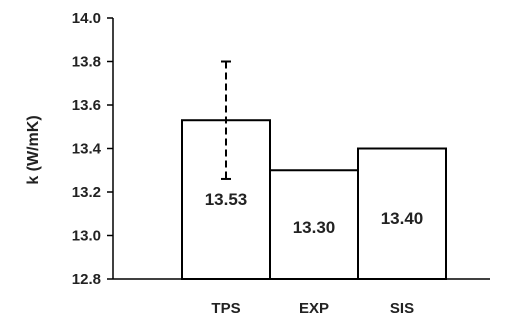 The width and height of the screenshot is (510, 326). I want to click on y-tick-label: 13.8, so click(86, 62).